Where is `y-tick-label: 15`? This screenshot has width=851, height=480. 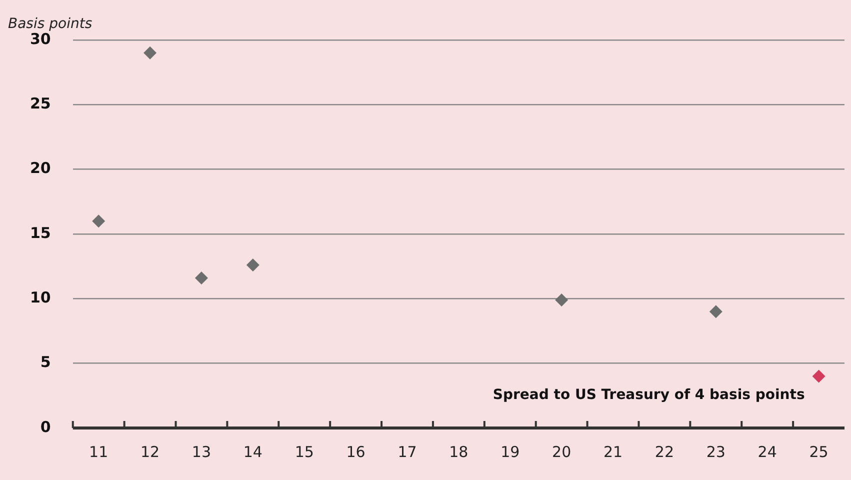 y-tick-label: 15 is located at coordinates (40, 233).